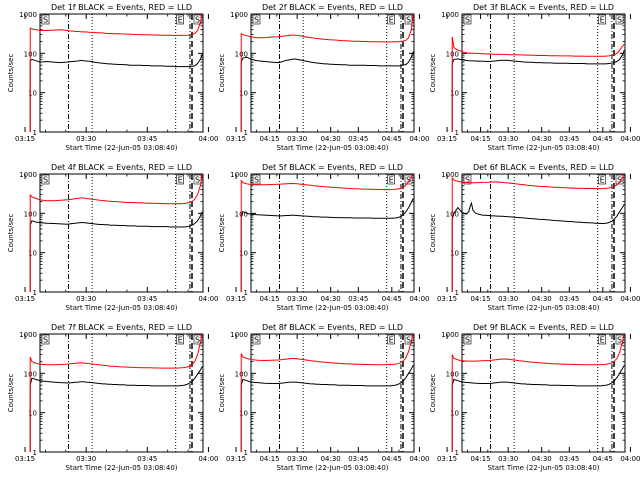 The height and width of the screenshot is (480, 640). I want to click on chart-title: Det 8f BLACK = Events, RED = LLD, so click(332, 327).